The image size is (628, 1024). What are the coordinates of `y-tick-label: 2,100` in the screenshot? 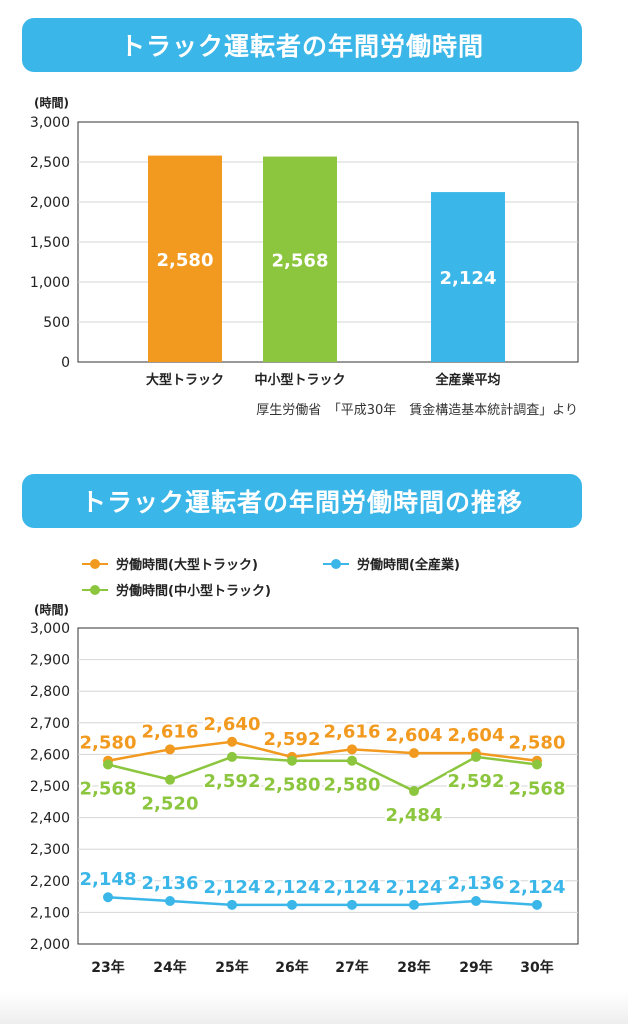 It's located at (50, 913).